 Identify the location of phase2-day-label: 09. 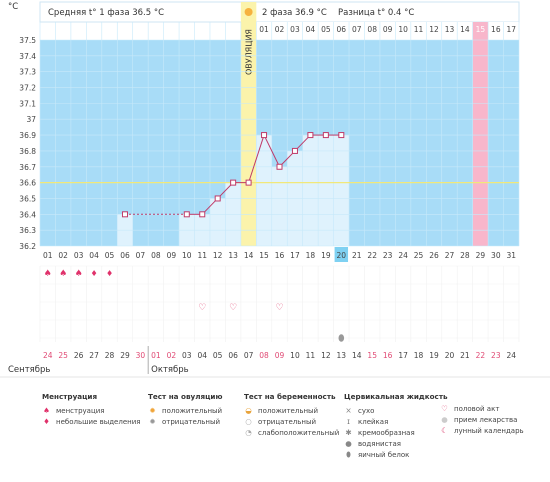
(388, 29).